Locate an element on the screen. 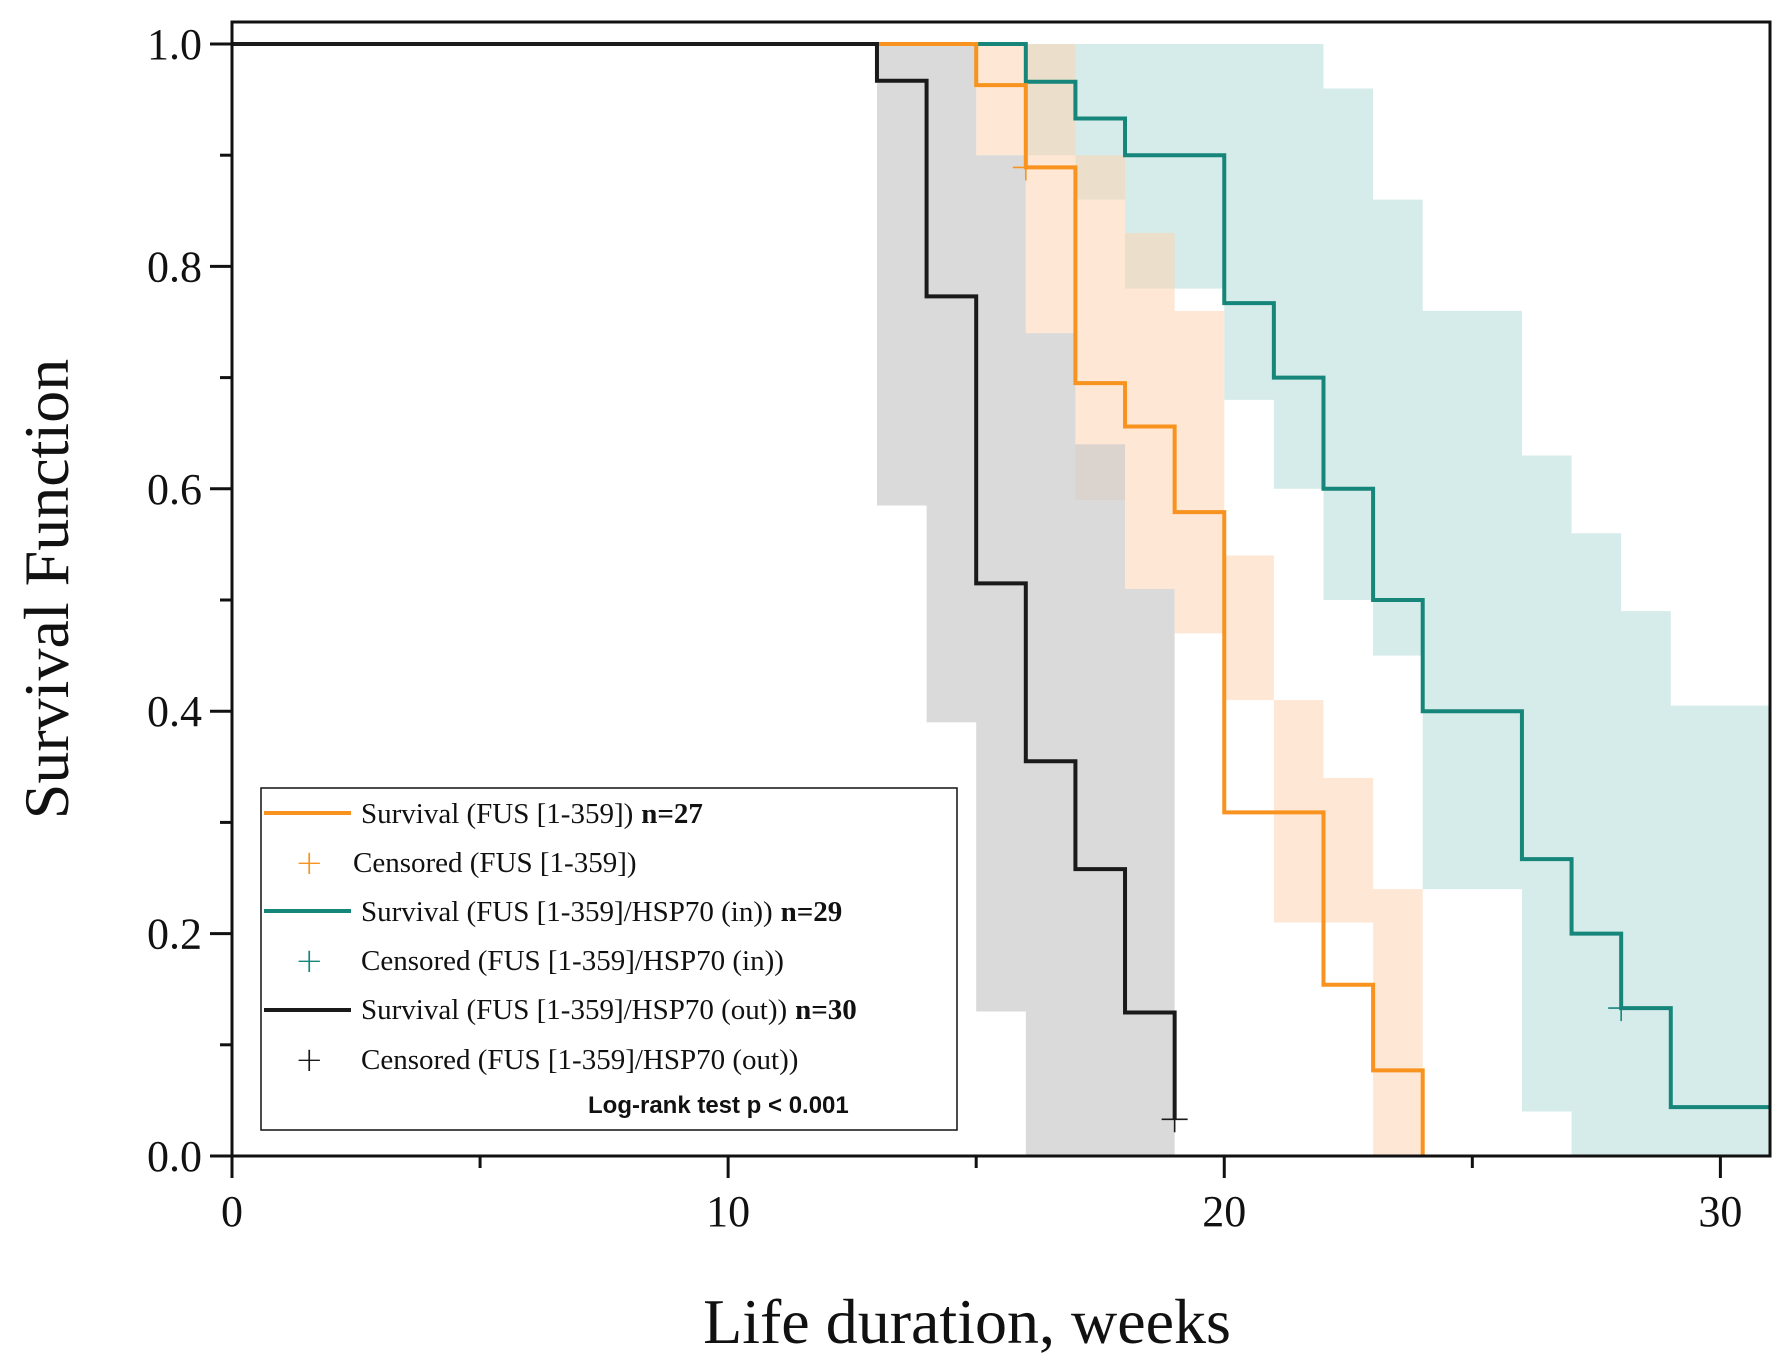 The image size is (1787, 1369). legend-label-fus-name: Survival (FUS [1-359]) is located at coordinates (497, 814).